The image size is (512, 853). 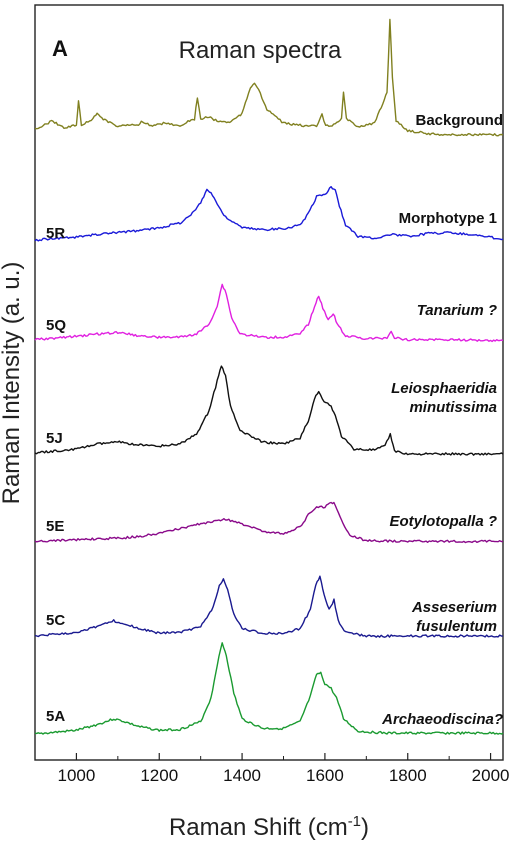 I want to click on sample-label: 5A, so click(x=55, y=716).